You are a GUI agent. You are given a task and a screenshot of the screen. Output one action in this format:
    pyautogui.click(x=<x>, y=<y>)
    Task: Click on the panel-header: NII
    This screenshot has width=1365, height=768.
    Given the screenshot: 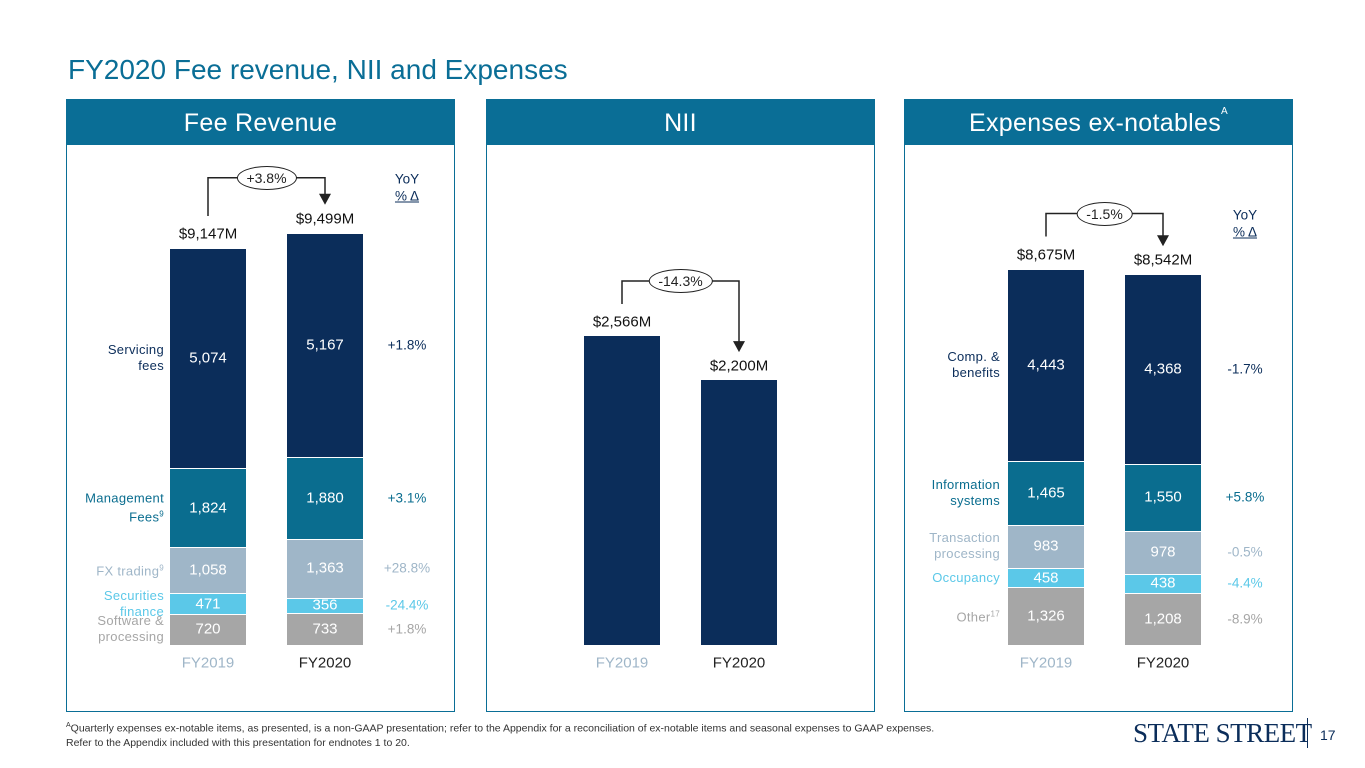 What is the action you would take?
    pyautogui.click(x=680, y=122)
    